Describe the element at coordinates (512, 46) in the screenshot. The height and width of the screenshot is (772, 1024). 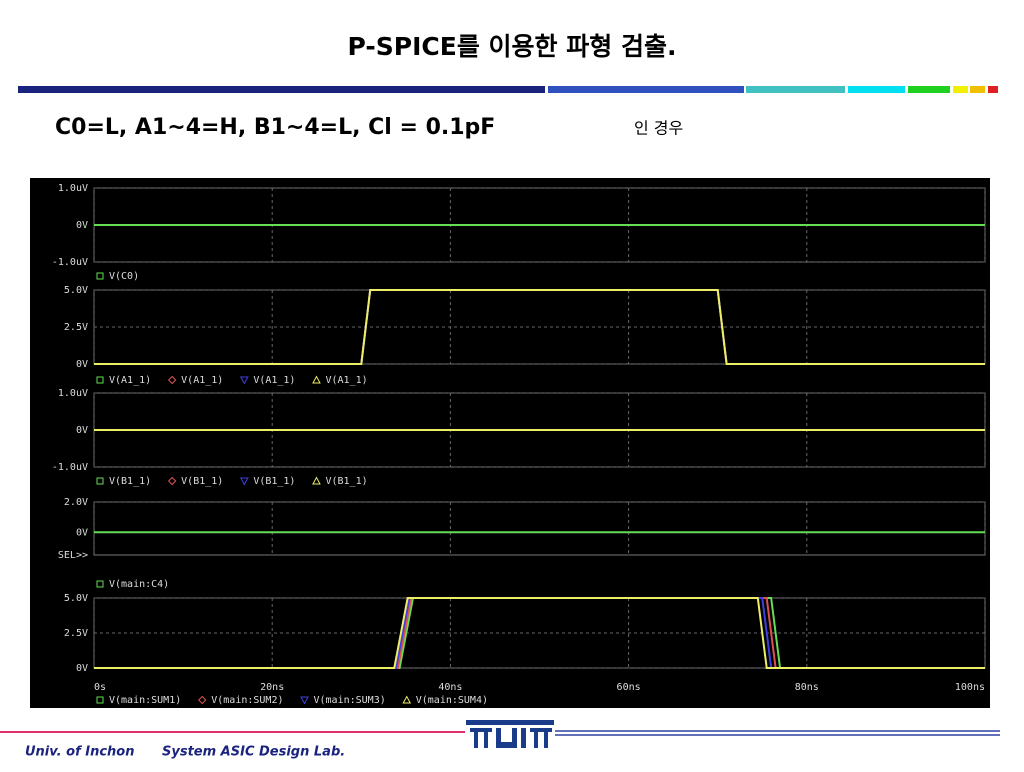
I see `slide-title: P-SPICE를 이용한 파형 검출.` at that location.